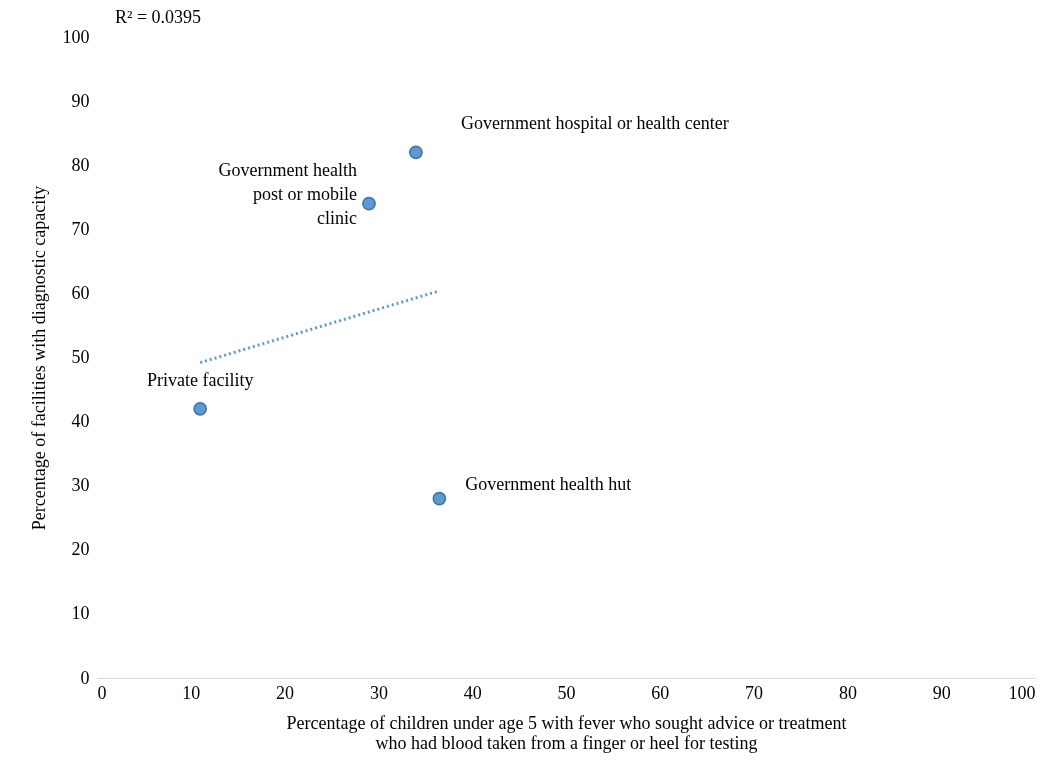  Describe the element at coordinates (76, 36) in the screenshot. I see `y-tick-label: 100` at that location.